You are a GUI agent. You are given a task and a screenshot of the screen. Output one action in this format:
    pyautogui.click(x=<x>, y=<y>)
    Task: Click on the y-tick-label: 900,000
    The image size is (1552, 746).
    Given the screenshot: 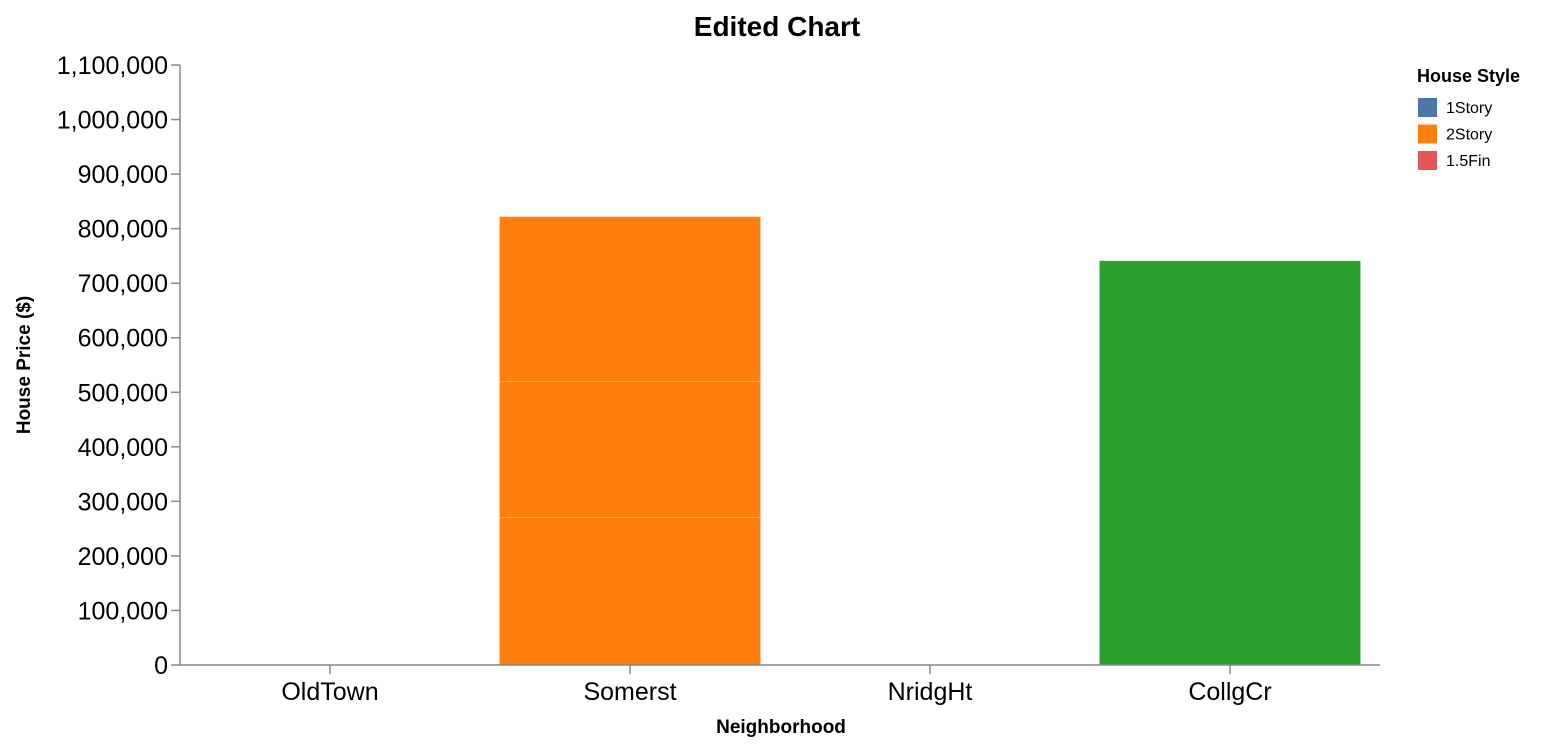 What is the action you would take?
    pyautogui.click(x=123, y=175)
    